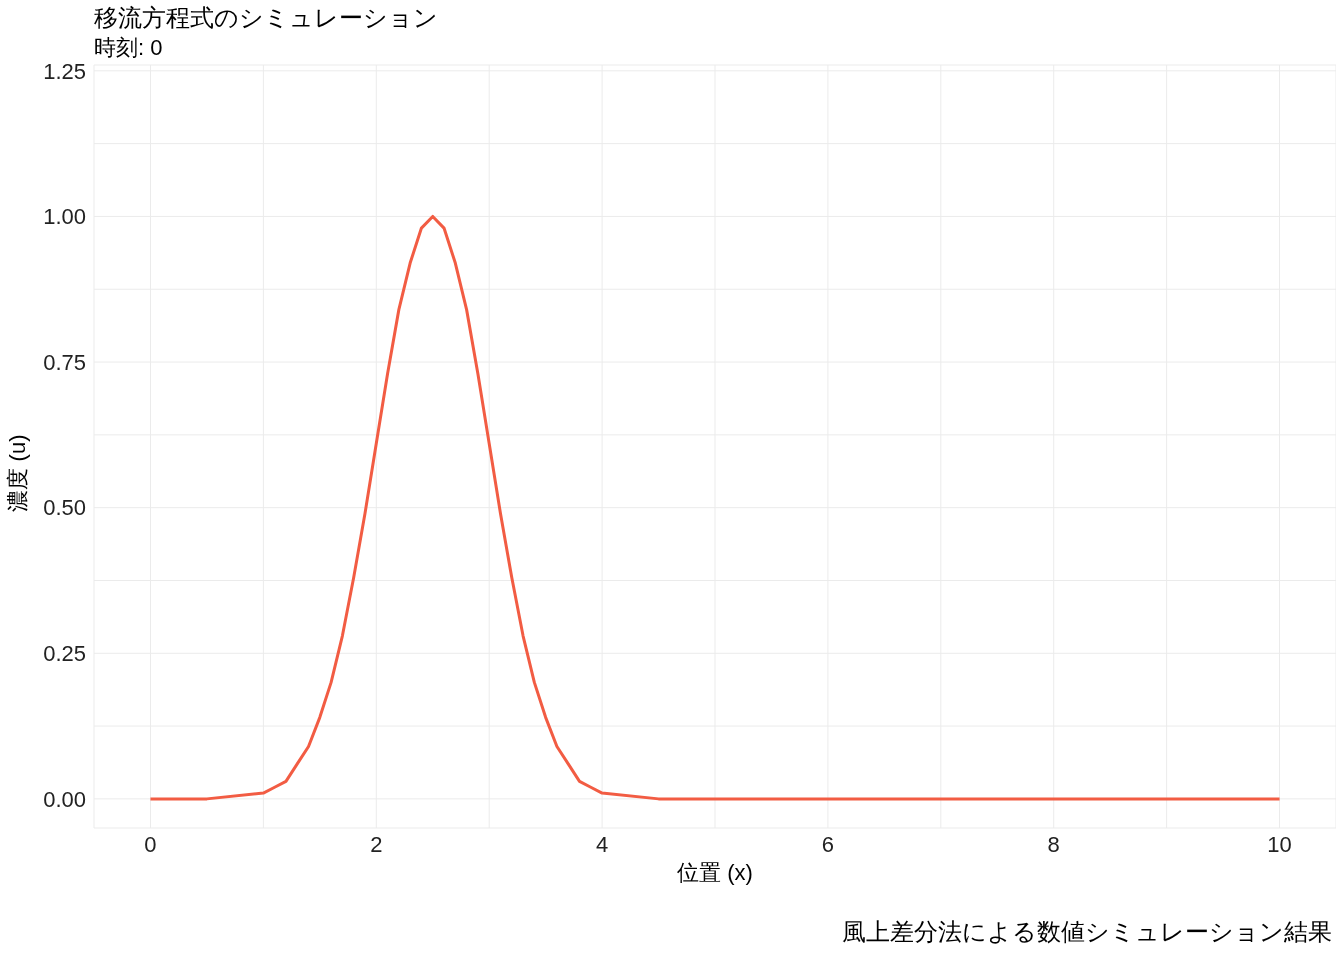  What do you see at coordinates (64, 217) in the screenshot?
I see `y-tick-label: 1.00` at bounding box center [64, 217].